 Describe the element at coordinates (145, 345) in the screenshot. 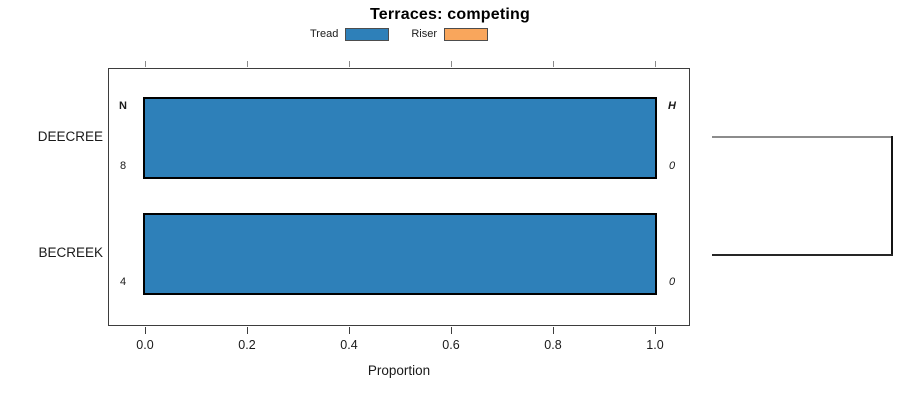

I see `x-tick-label: 0.0` at that location.